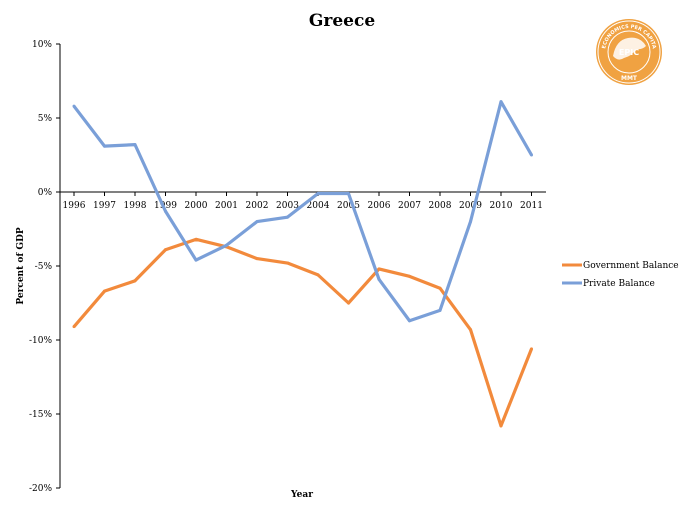 This screenshot has height=515, width=685. What do you see at coordinates (440, 206) in the screenshot?
I see `x-tick-label: 2008` at bounding box center [440, 206].